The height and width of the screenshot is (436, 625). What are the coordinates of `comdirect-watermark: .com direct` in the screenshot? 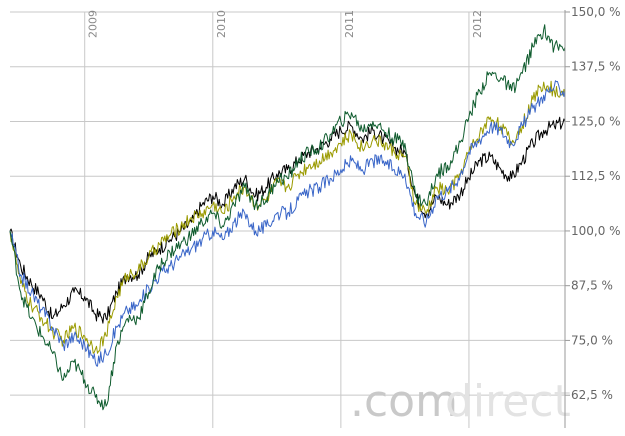 It's located at (460, 401).